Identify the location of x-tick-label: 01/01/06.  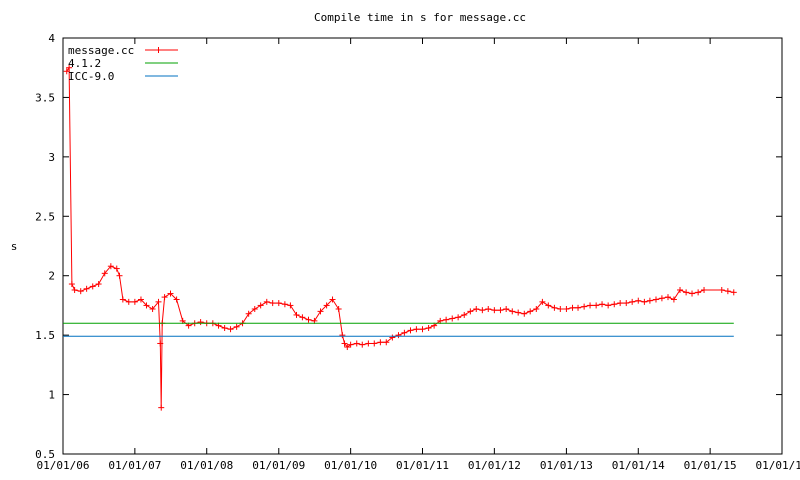
(63, 465).